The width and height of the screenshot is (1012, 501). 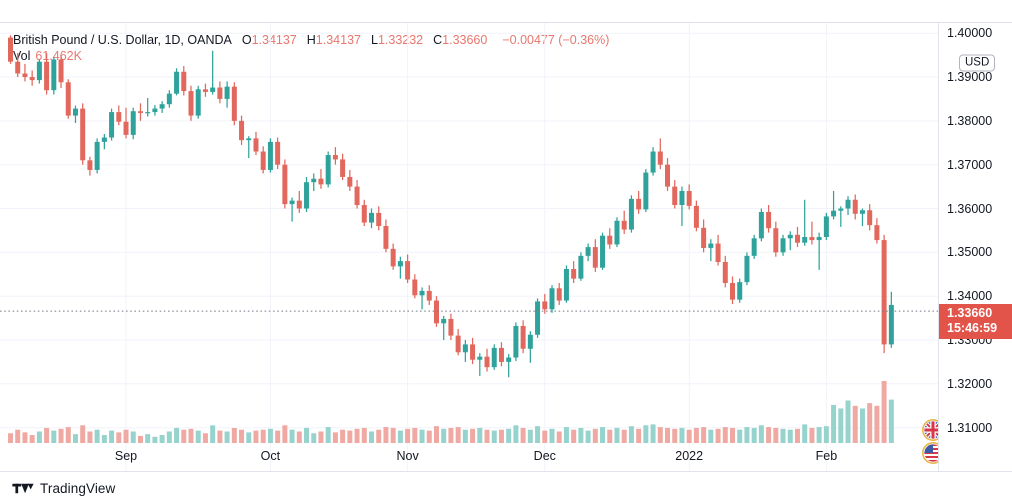 I want to click on price-axis-tick: 1.38000, so click(x=970, y=120).